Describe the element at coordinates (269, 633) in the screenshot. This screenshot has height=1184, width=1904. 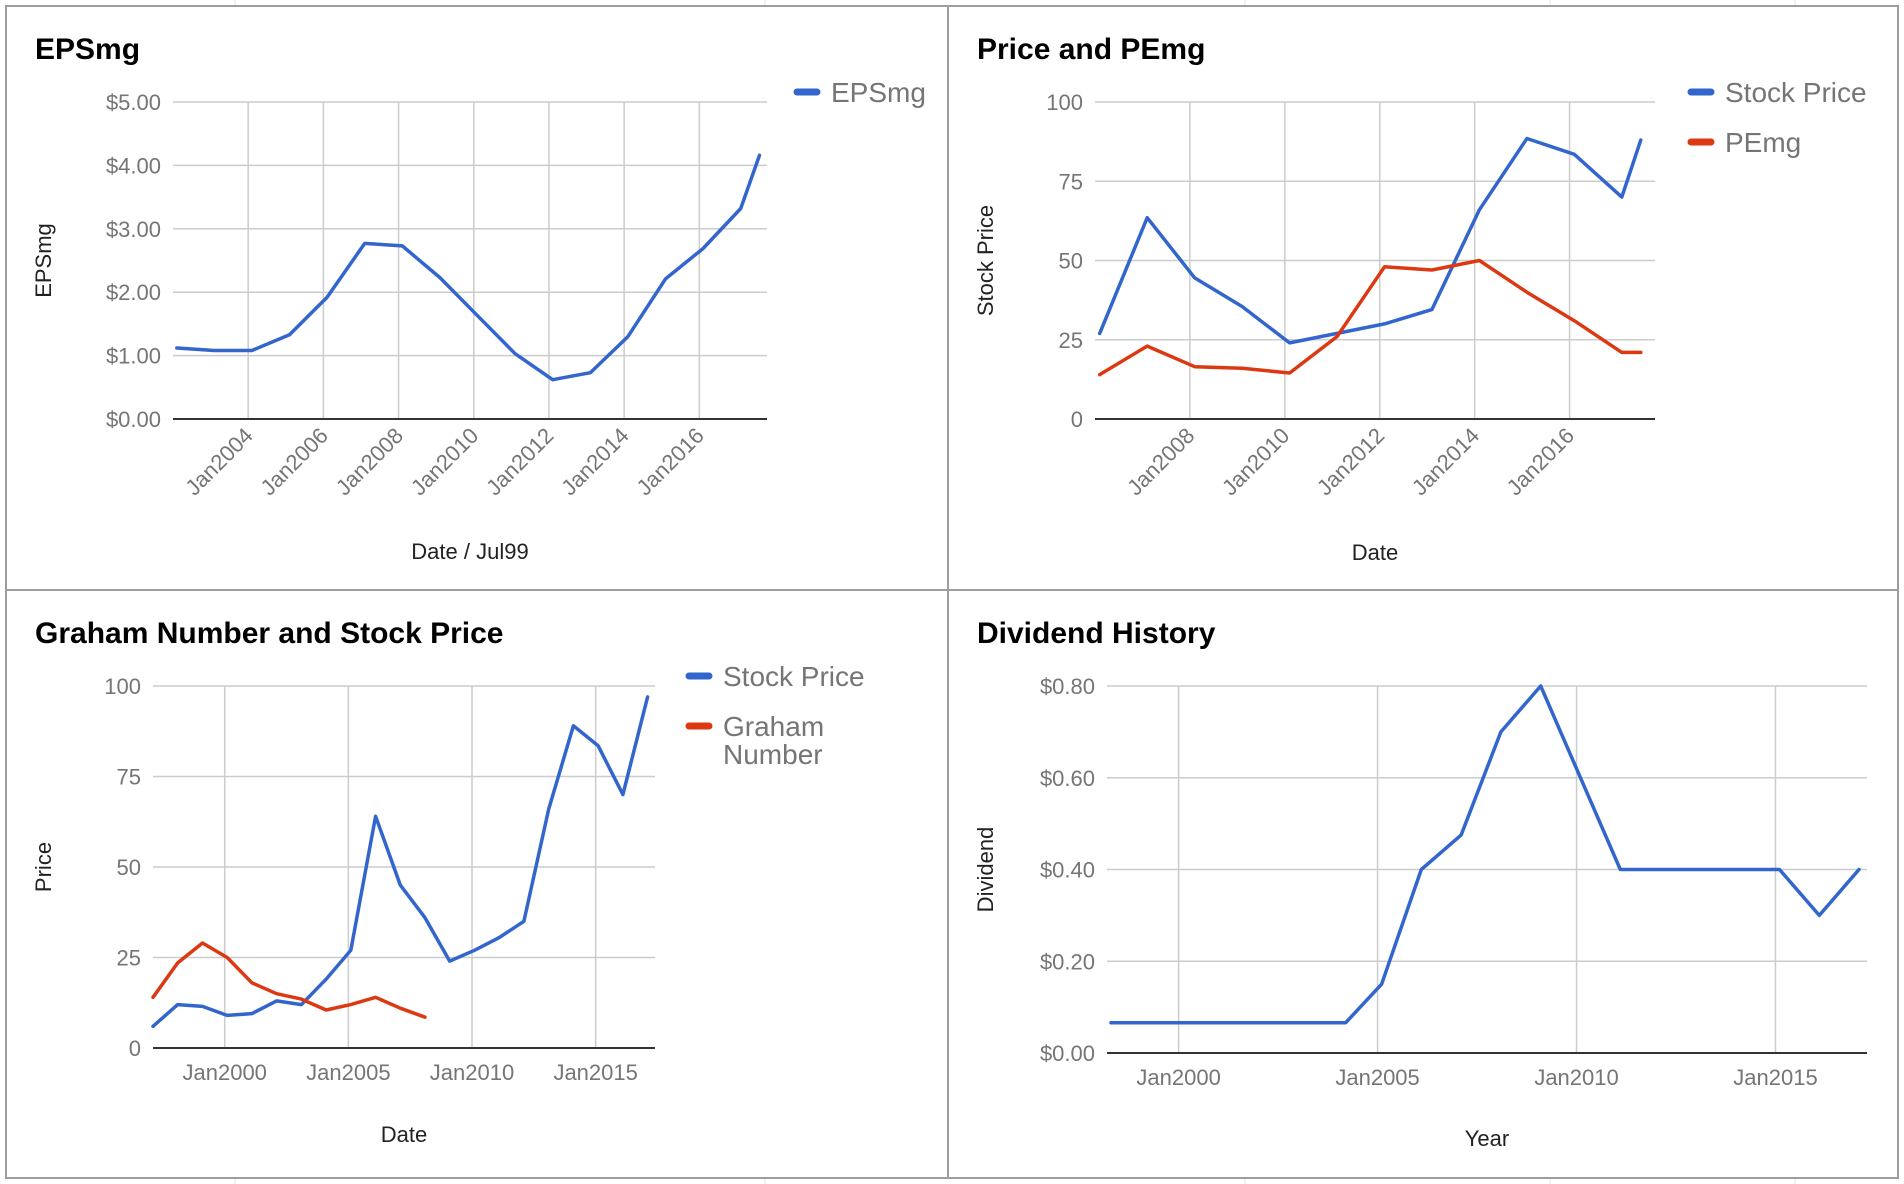
I see `chart-title: Graham Number and Stock Price` at that location.